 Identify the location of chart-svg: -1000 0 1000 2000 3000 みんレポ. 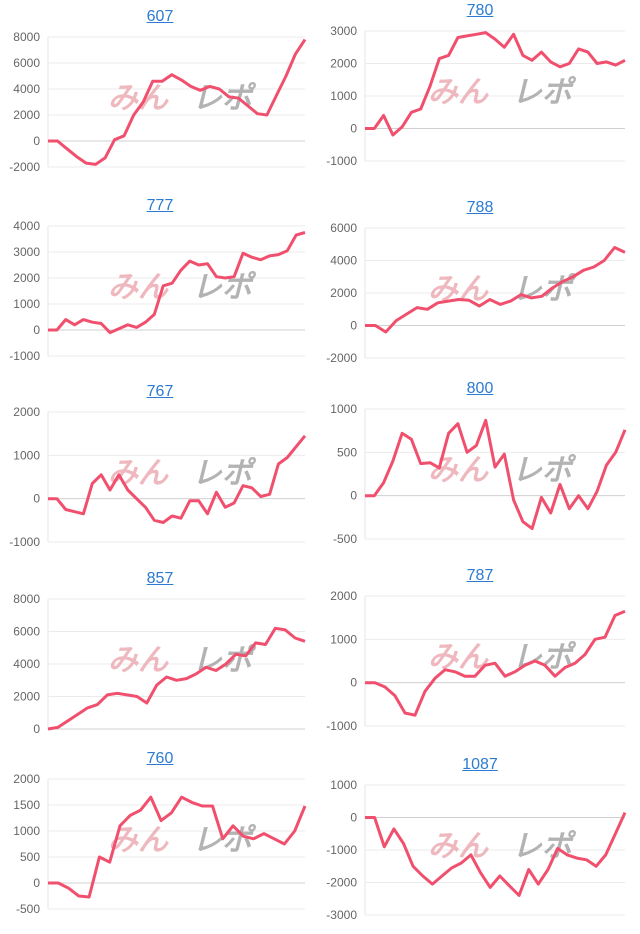
(480, 90).